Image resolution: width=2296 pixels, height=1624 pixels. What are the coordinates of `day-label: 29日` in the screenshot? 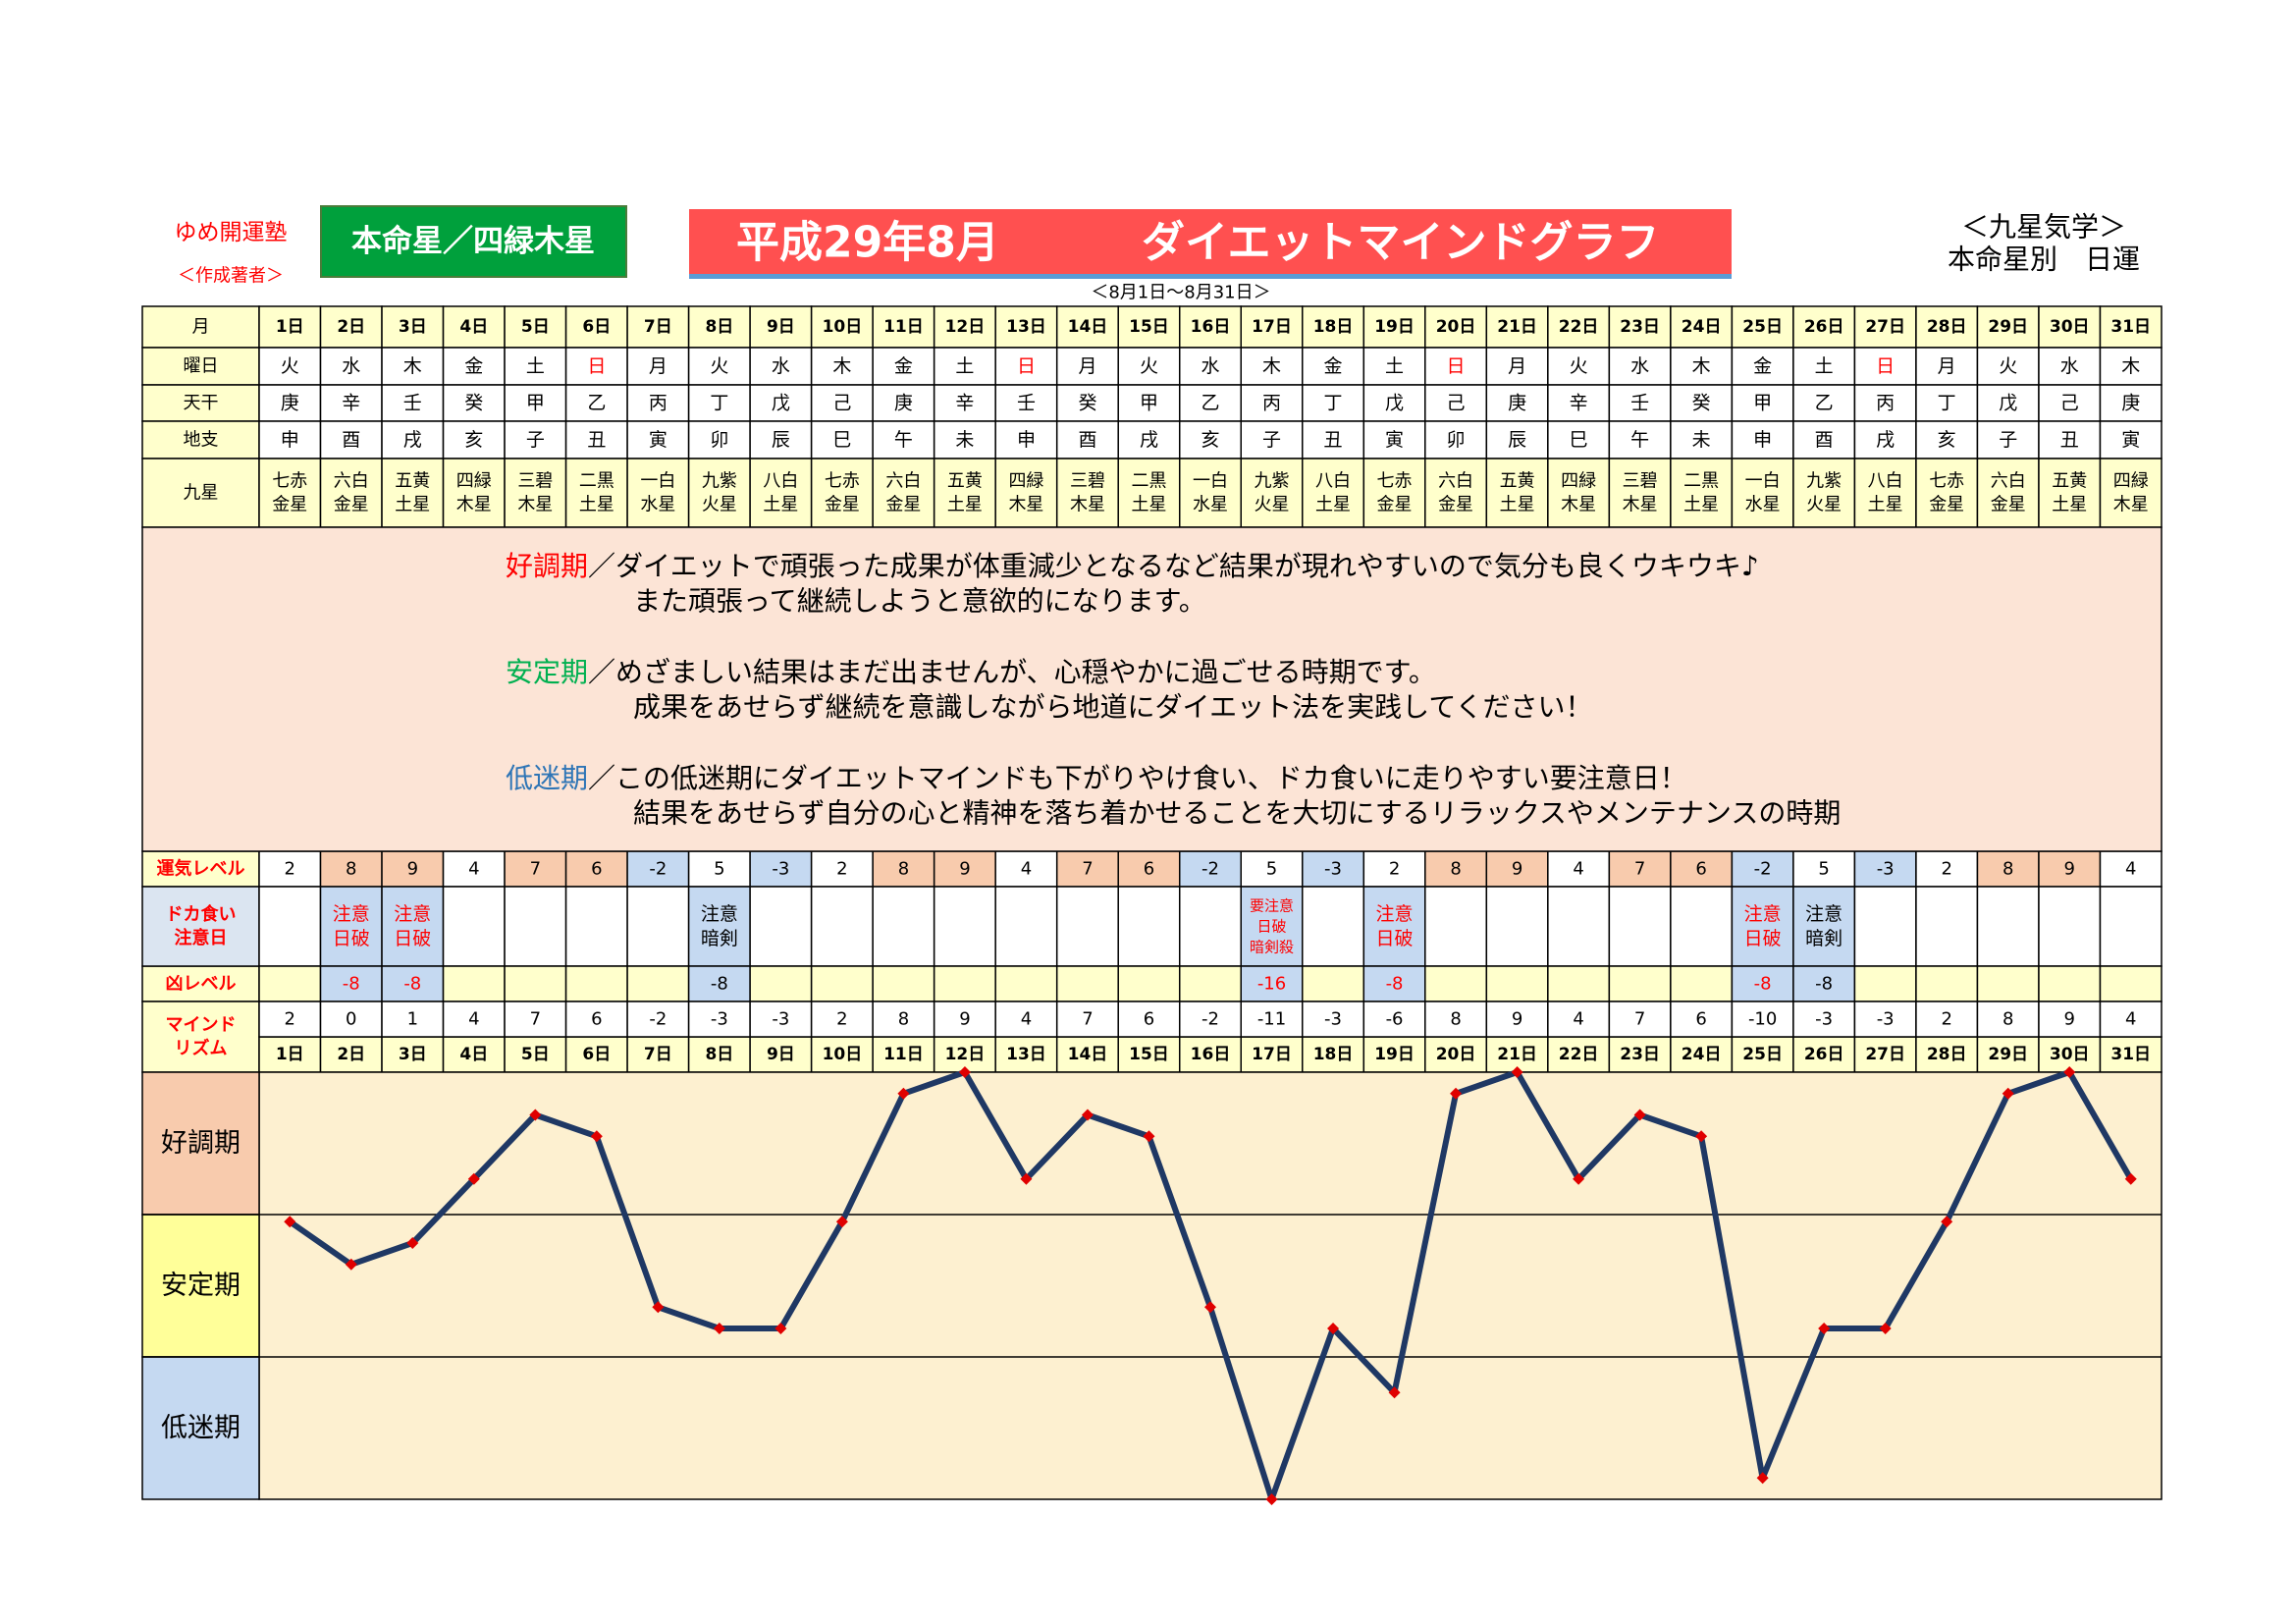 It's located at (2008, 327).